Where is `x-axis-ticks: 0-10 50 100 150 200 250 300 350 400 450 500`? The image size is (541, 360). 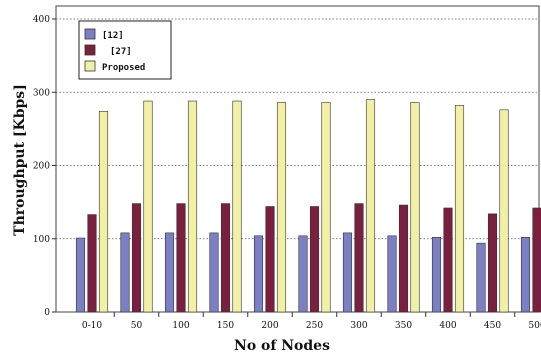
x-axis-ticks: 0-10 50 100 150 200 250 300 350 400 450 500 is located at coordinates (311, 321).